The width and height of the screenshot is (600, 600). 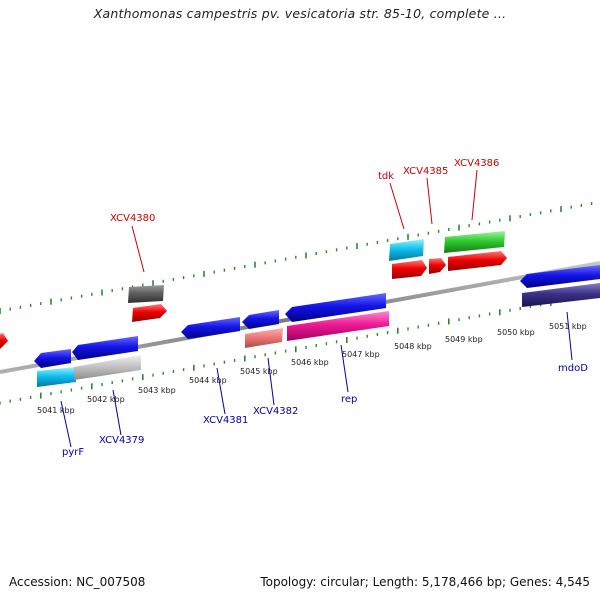 I want to click on gene-pyrF-blue, so click(x=52, y=358).